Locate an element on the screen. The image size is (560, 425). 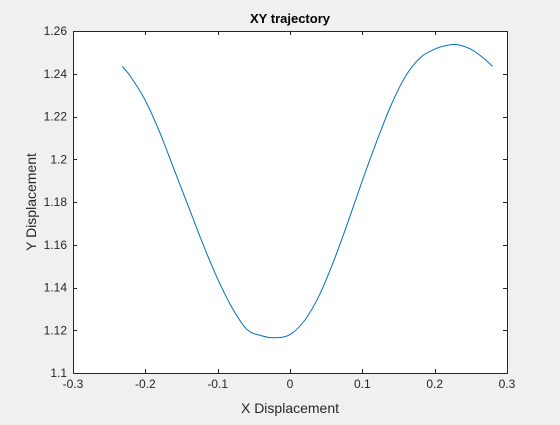
x-tick-label: 0.3 is located at coordinates (507, 384).